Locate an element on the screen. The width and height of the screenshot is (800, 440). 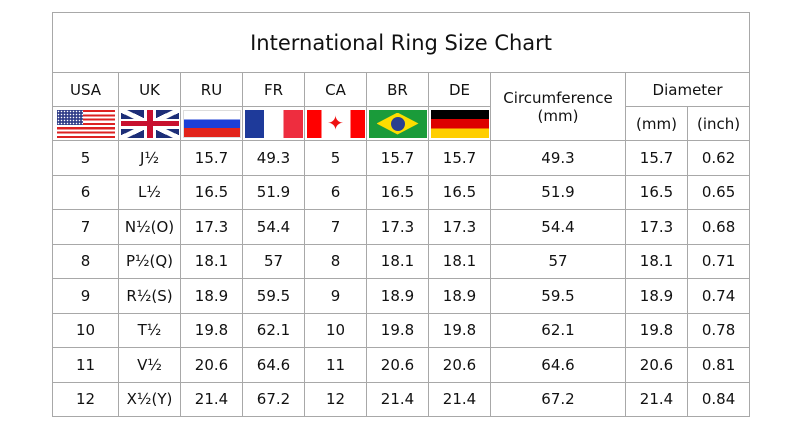
table-cell: 0.62 is located at coordinates (718, 158).